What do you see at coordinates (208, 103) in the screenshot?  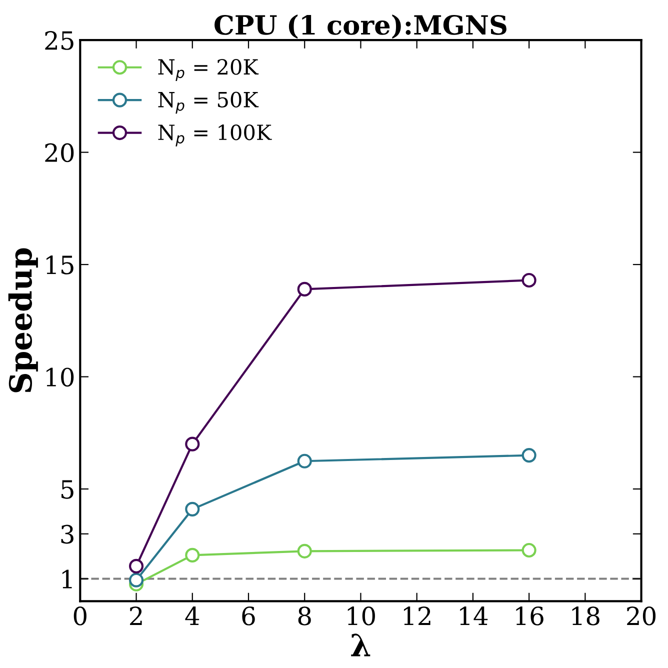 I see `legend-label: N$_{p}$ = 50K` at bounding box center [208, 103].